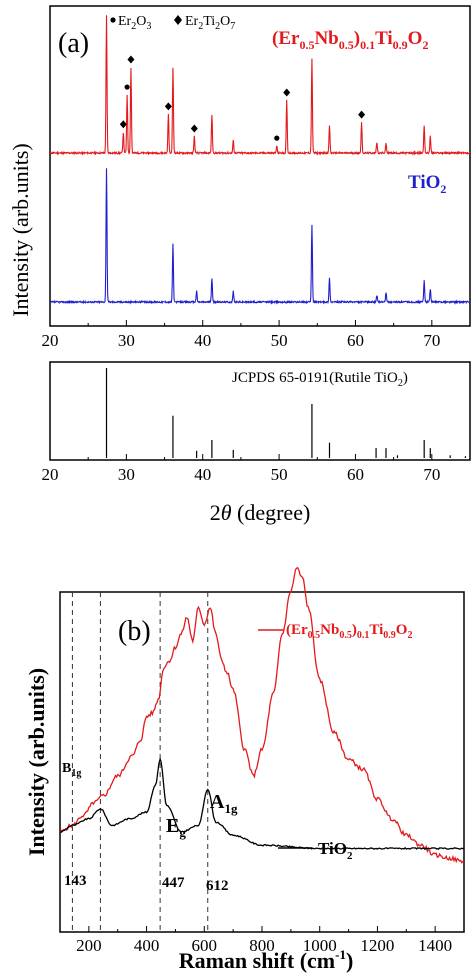 Image resolution: width=474 pixels, height=976 pixels. What do you see at coordinates (262, 945) in the screenshot?
I see `x-tick-label: 800` at bounding box center [262, 945].